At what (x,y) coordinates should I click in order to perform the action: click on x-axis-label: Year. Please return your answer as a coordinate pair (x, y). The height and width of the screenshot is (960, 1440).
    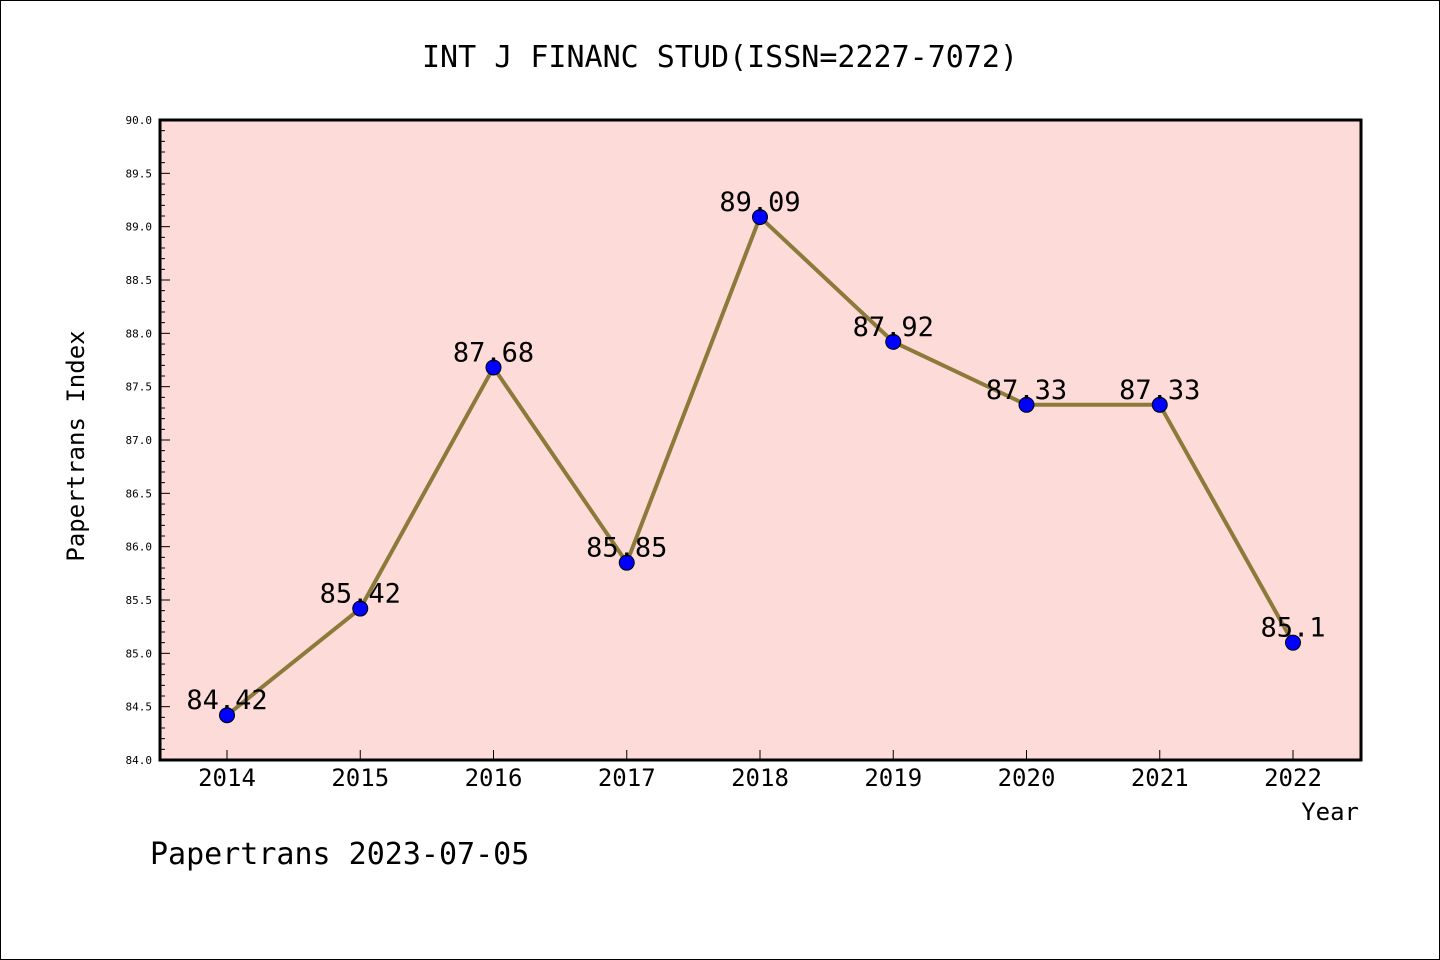
    Looking at the image, I should click on (1330, 812).